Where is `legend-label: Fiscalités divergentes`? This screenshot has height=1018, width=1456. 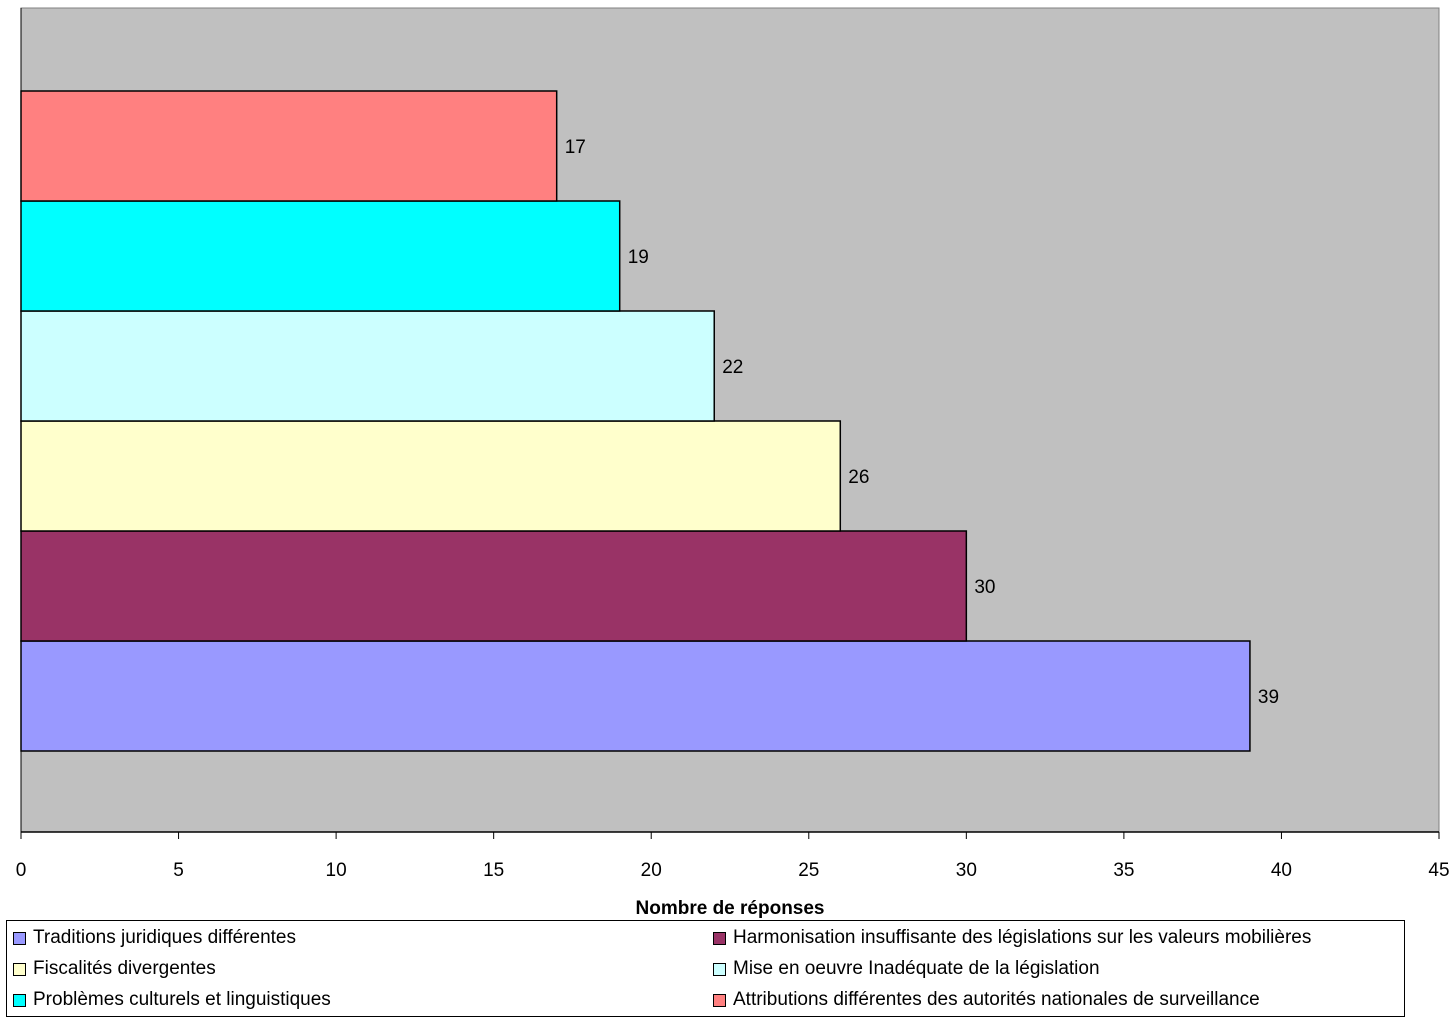 legend-label: Fiscalités divergentes is located at coordinates (124, 968).